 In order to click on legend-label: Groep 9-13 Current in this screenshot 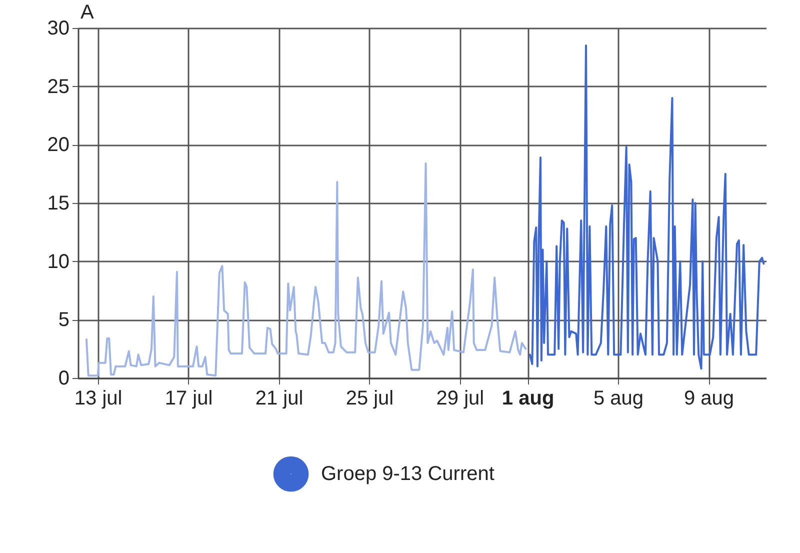, I will do `click(408, 474)`.